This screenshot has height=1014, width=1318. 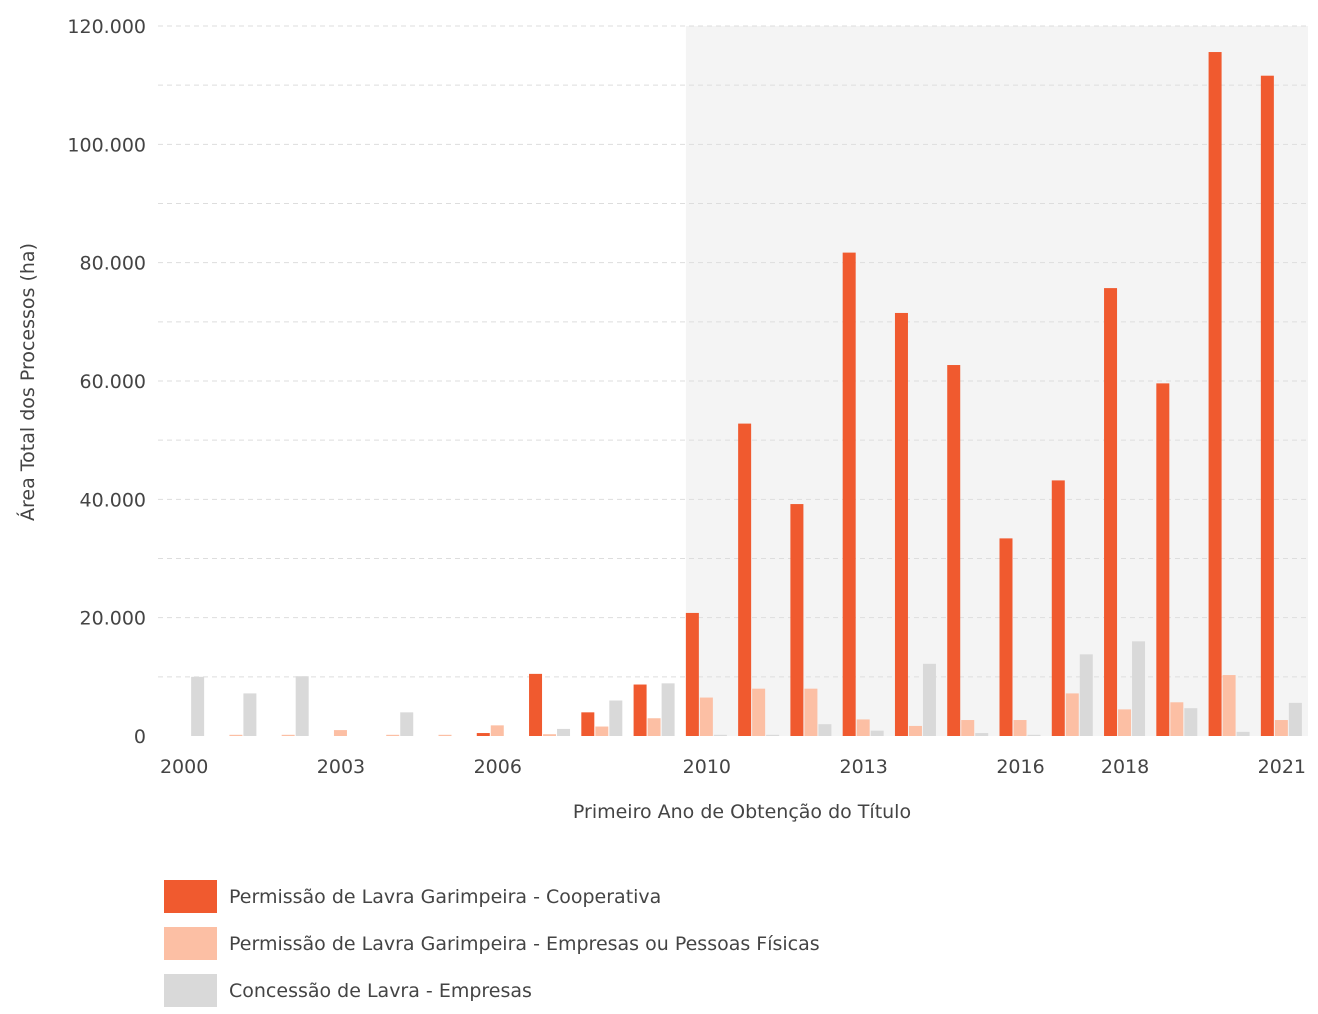 I want to click on bar-2008-s2, so click(x=616, y=718).